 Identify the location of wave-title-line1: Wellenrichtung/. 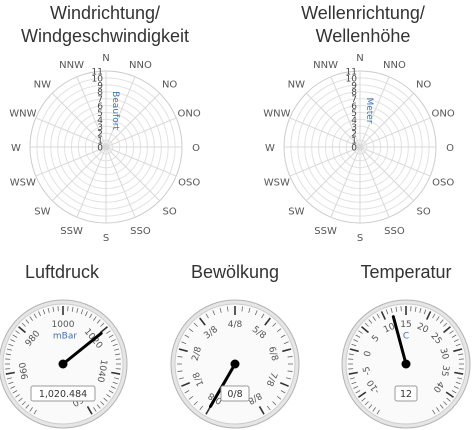
(363, 13).